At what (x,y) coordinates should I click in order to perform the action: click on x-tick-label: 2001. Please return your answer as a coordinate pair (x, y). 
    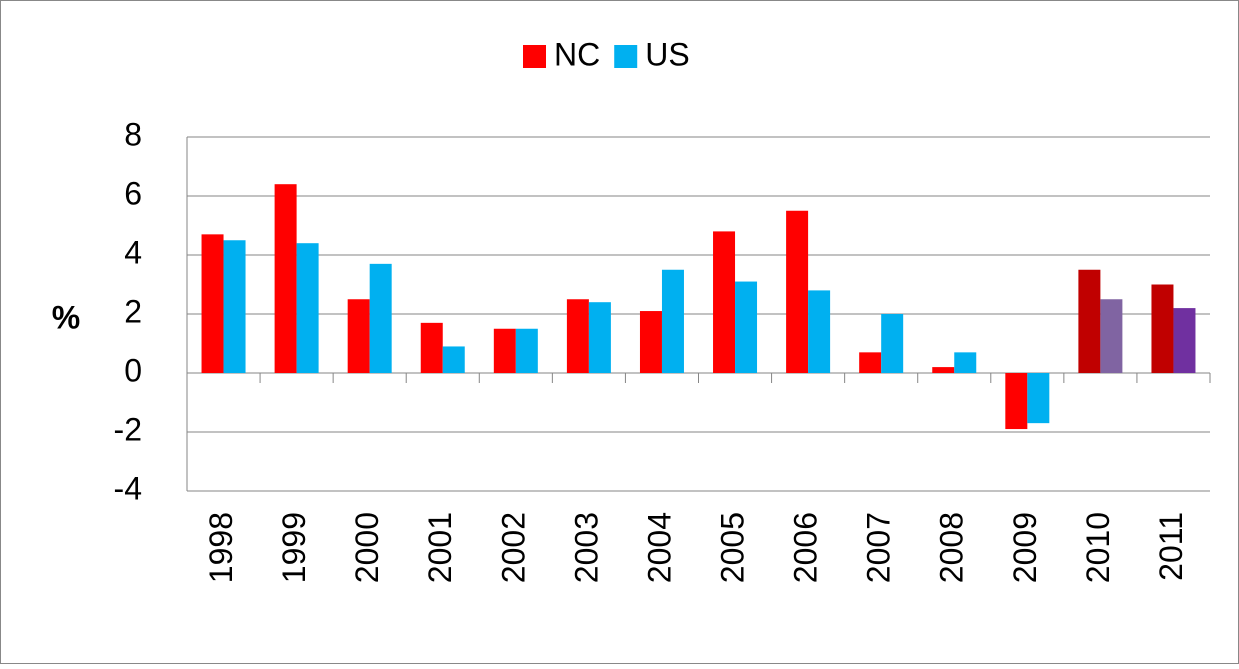
    Looking at the image, I should click on (440, 547).